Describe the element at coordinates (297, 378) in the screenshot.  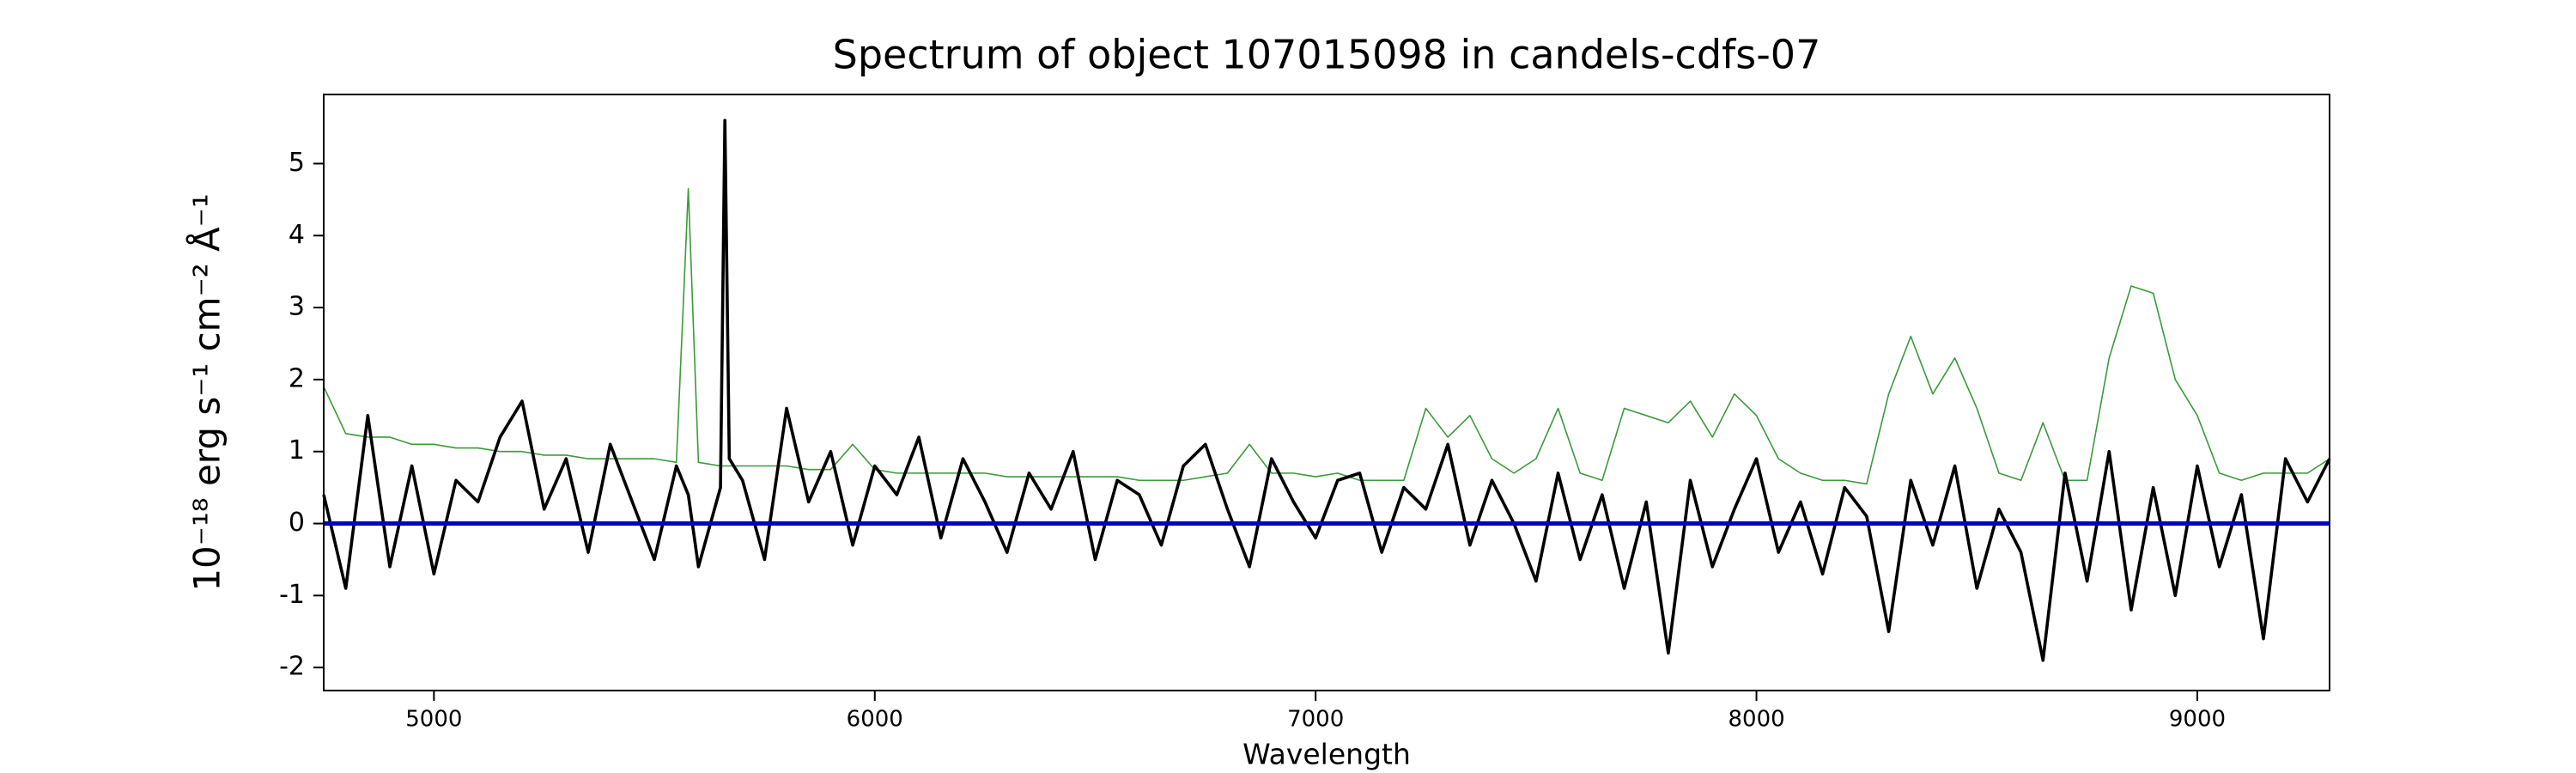
I see `y-tick-label: 2` at that location.